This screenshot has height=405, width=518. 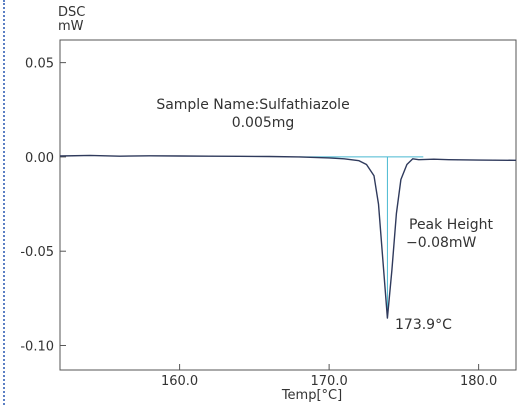 What do you see at coordinates (39, 64) in the screenshot?
I see `y-tick-label: 0.05` at bounding box center [39, 64].